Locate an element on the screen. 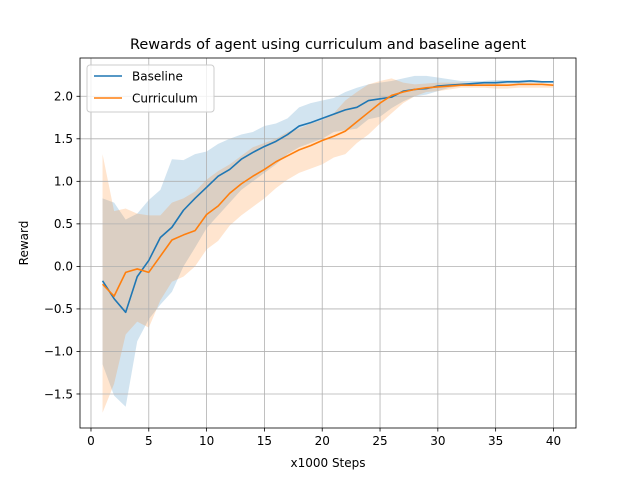 Image resolution: width=640 pixels, height=484 pixels. x-tick-label: 30 is located at coordinates (437, 441).